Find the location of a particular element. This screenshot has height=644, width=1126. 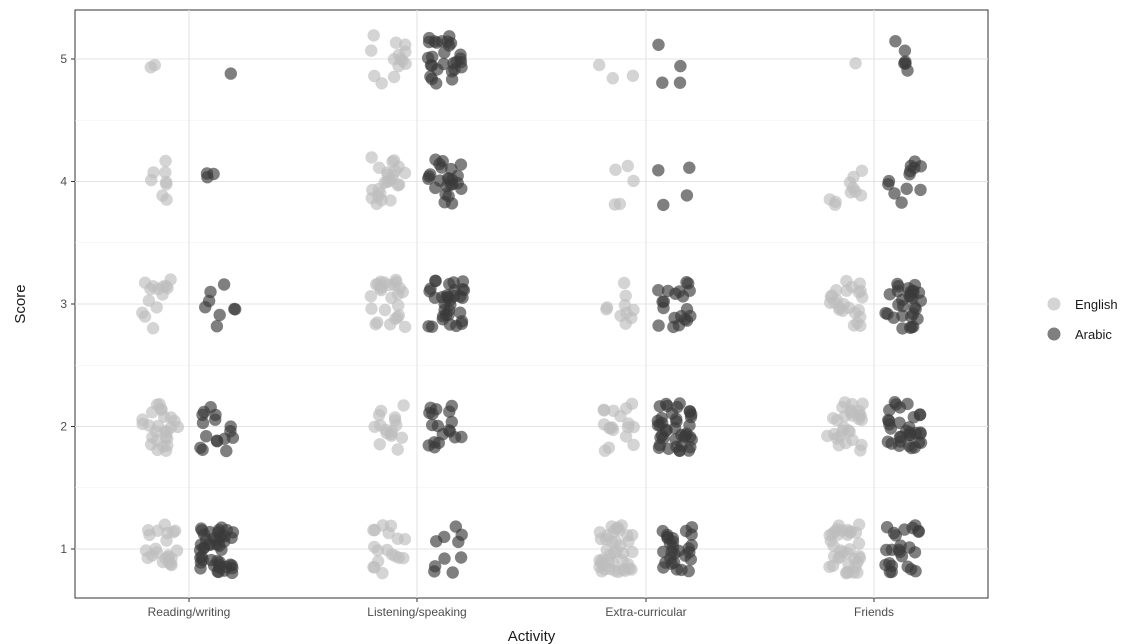

x-tick-label: Listening/speaking is located at coordinates (416, 612).